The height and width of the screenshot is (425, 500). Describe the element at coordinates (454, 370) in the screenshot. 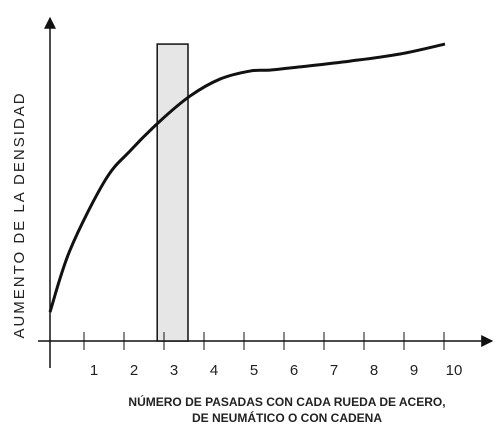

I see `x-tick-label: 10` at that location.